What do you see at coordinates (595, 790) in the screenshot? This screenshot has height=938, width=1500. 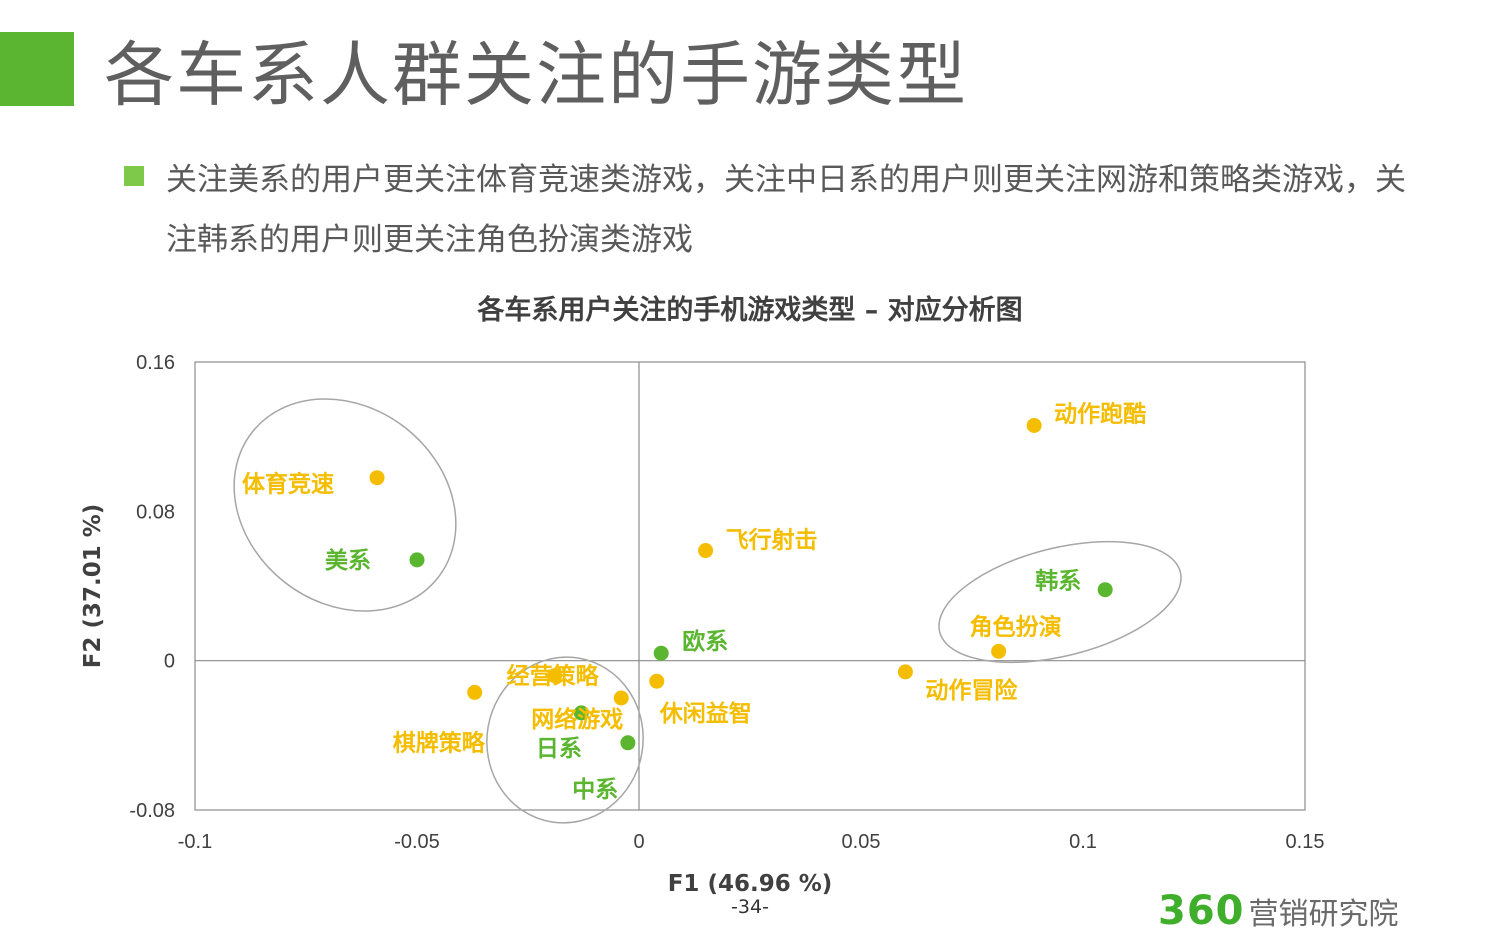 I see `point-label-0-4: 中系` at bounding box center [595, 790].